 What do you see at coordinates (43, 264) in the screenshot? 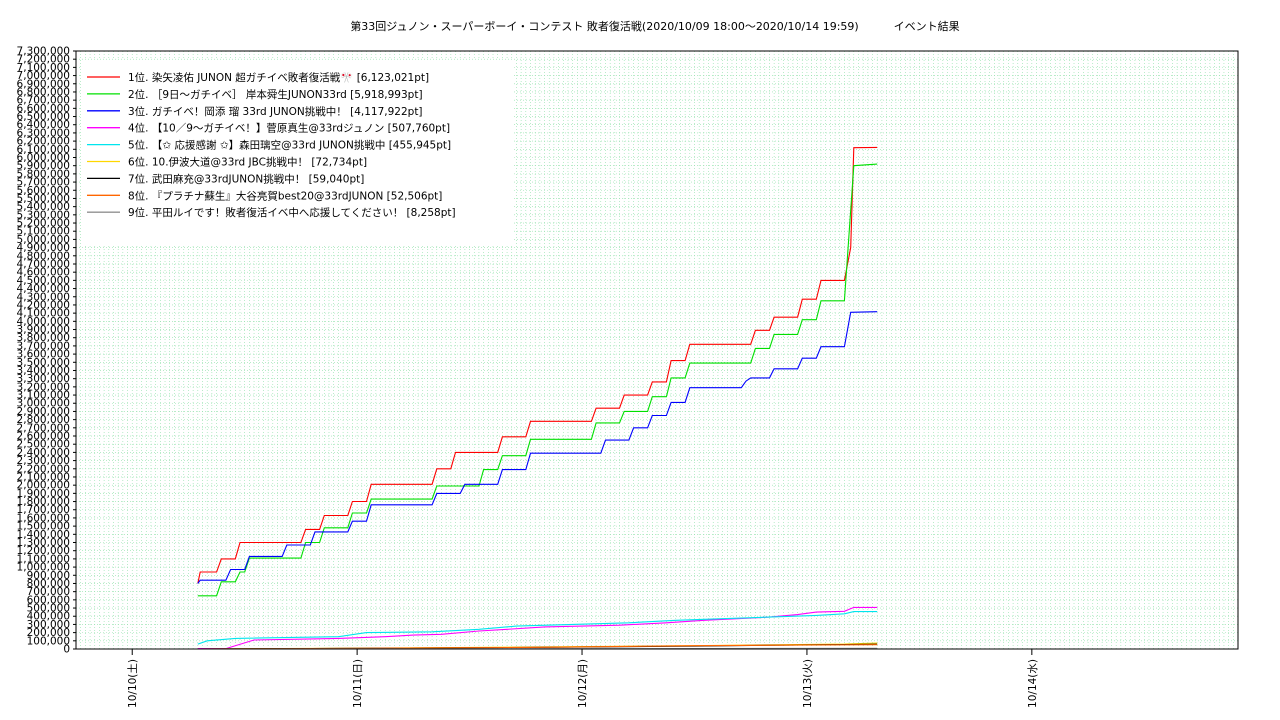
I see `y-tick-label: 4,700,000` at bounding box center [43, 264].